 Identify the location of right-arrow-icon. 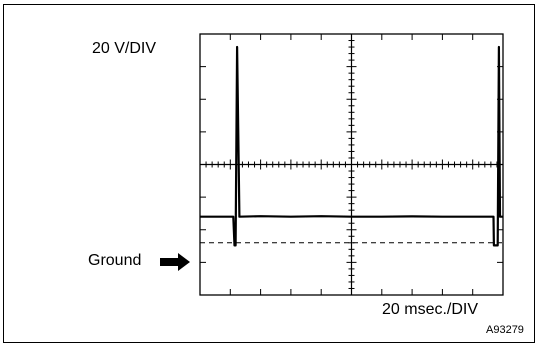
(175, 262).